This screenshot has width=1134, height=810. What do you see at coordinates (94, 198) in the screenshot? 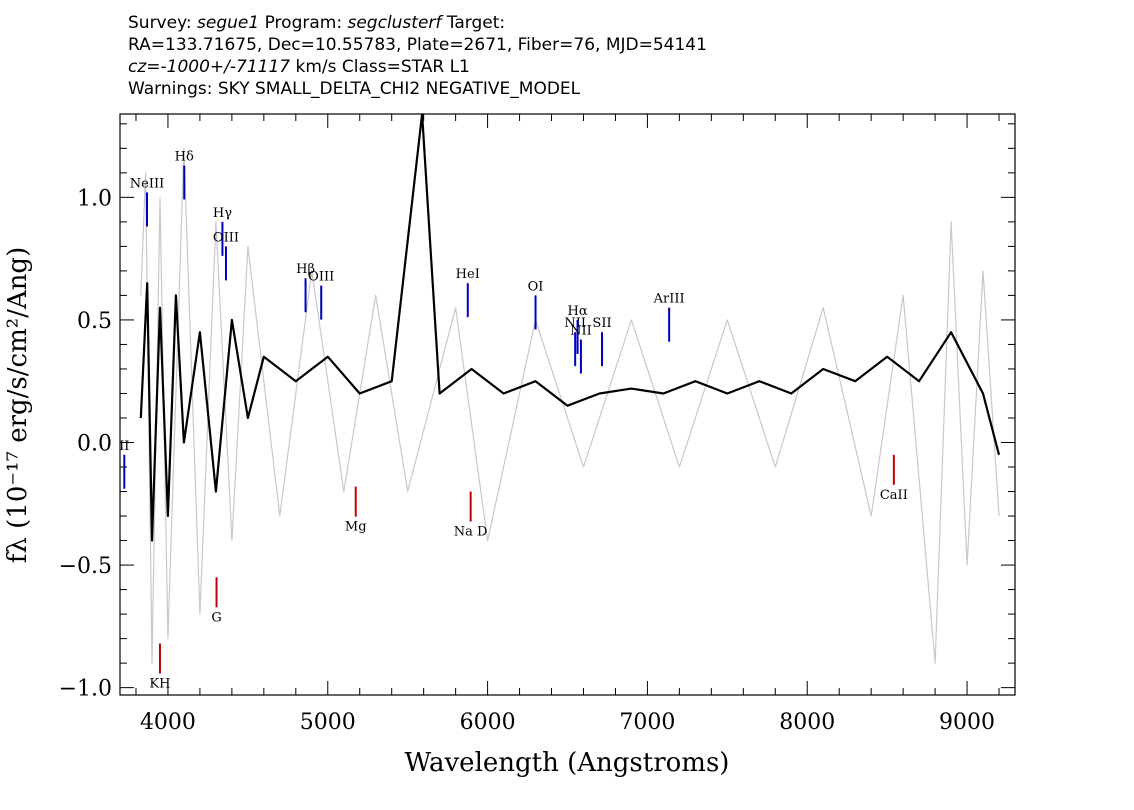
I see `y-tick-label: 1.0` at bounding box center [94, 198].